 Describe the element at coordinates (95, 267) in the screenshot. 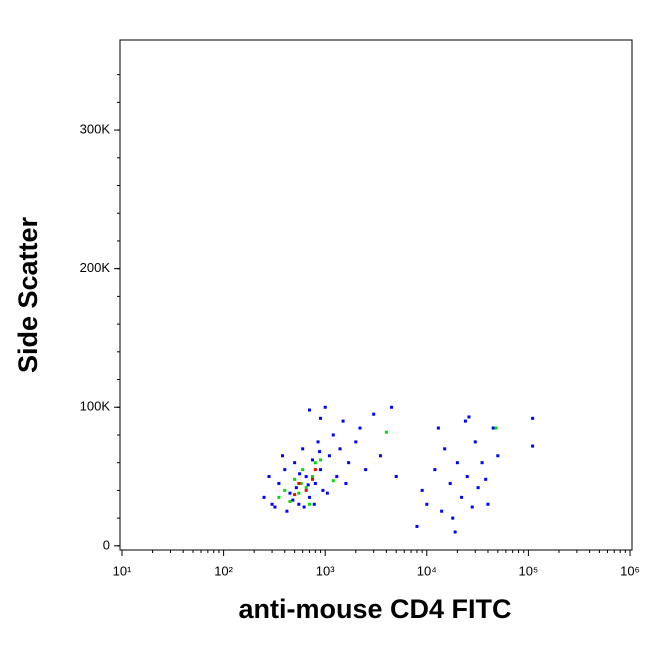

I see `y-tick-label: 200K` at that location.